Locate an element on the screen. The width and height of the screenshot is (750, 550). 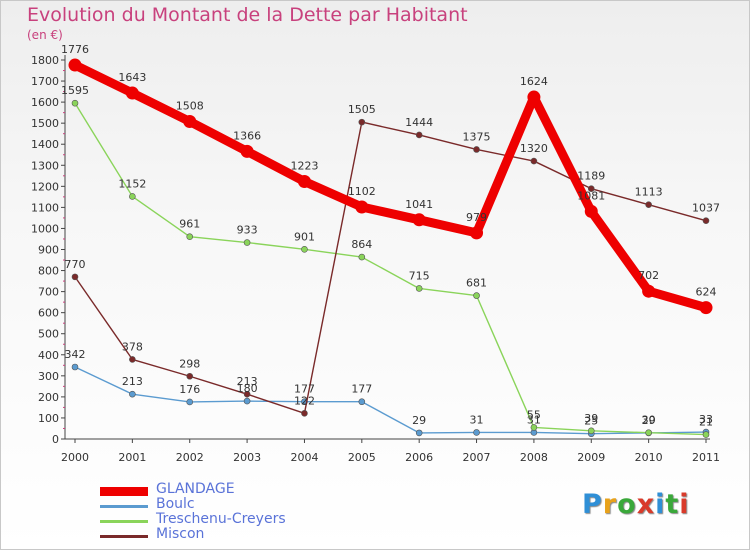
y-tick-label: 1400 is located at coordinates (45, 144).